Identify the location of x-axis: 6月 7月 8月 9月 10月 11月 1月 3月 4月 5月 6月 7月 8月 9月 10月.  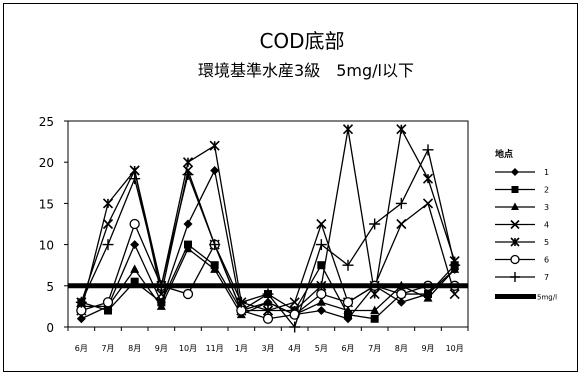
(268, 340).